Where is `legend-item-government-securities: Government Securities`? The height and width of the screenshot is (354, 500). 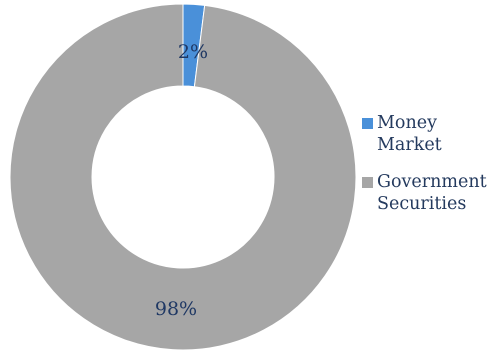
legend-item-government-securities: Government Securities is located at coordinates (431, 193).